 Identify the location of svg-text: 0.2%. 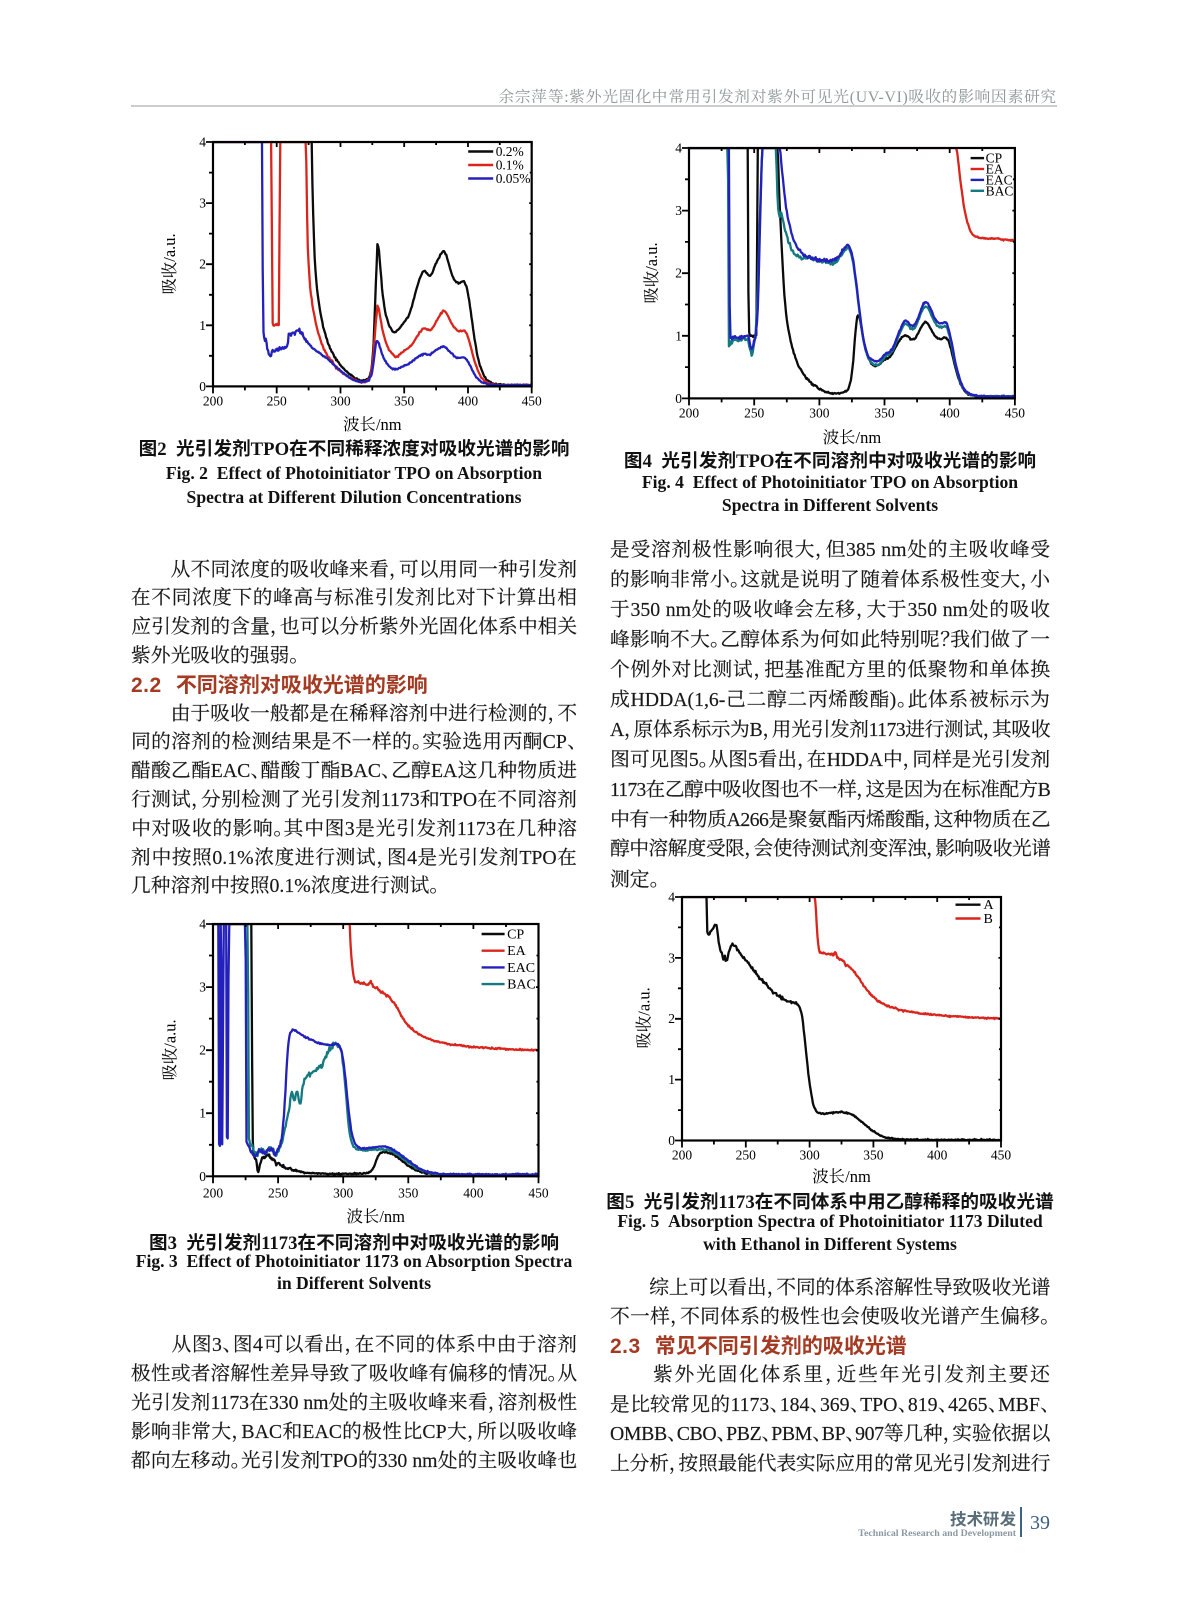
(509, 151).